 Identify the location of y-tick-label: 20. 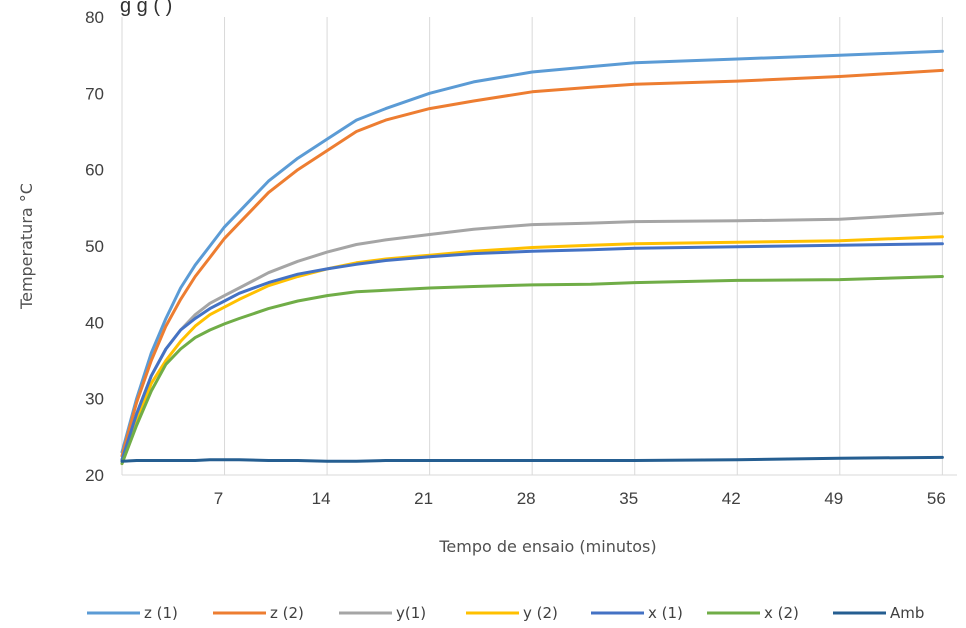
(94, 475).